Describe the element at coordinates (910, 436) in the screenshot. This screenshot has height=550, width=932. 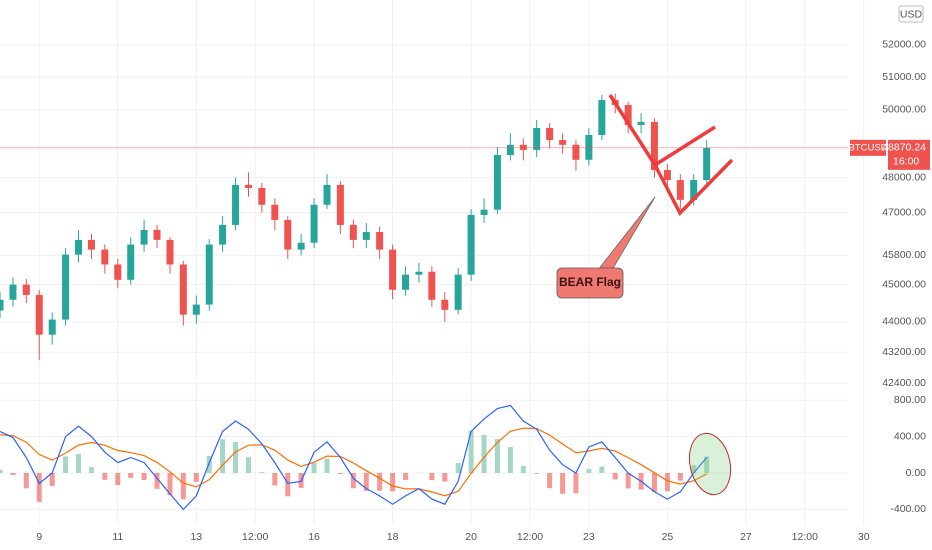
I see `y-tick-label: 400.00` at that location.